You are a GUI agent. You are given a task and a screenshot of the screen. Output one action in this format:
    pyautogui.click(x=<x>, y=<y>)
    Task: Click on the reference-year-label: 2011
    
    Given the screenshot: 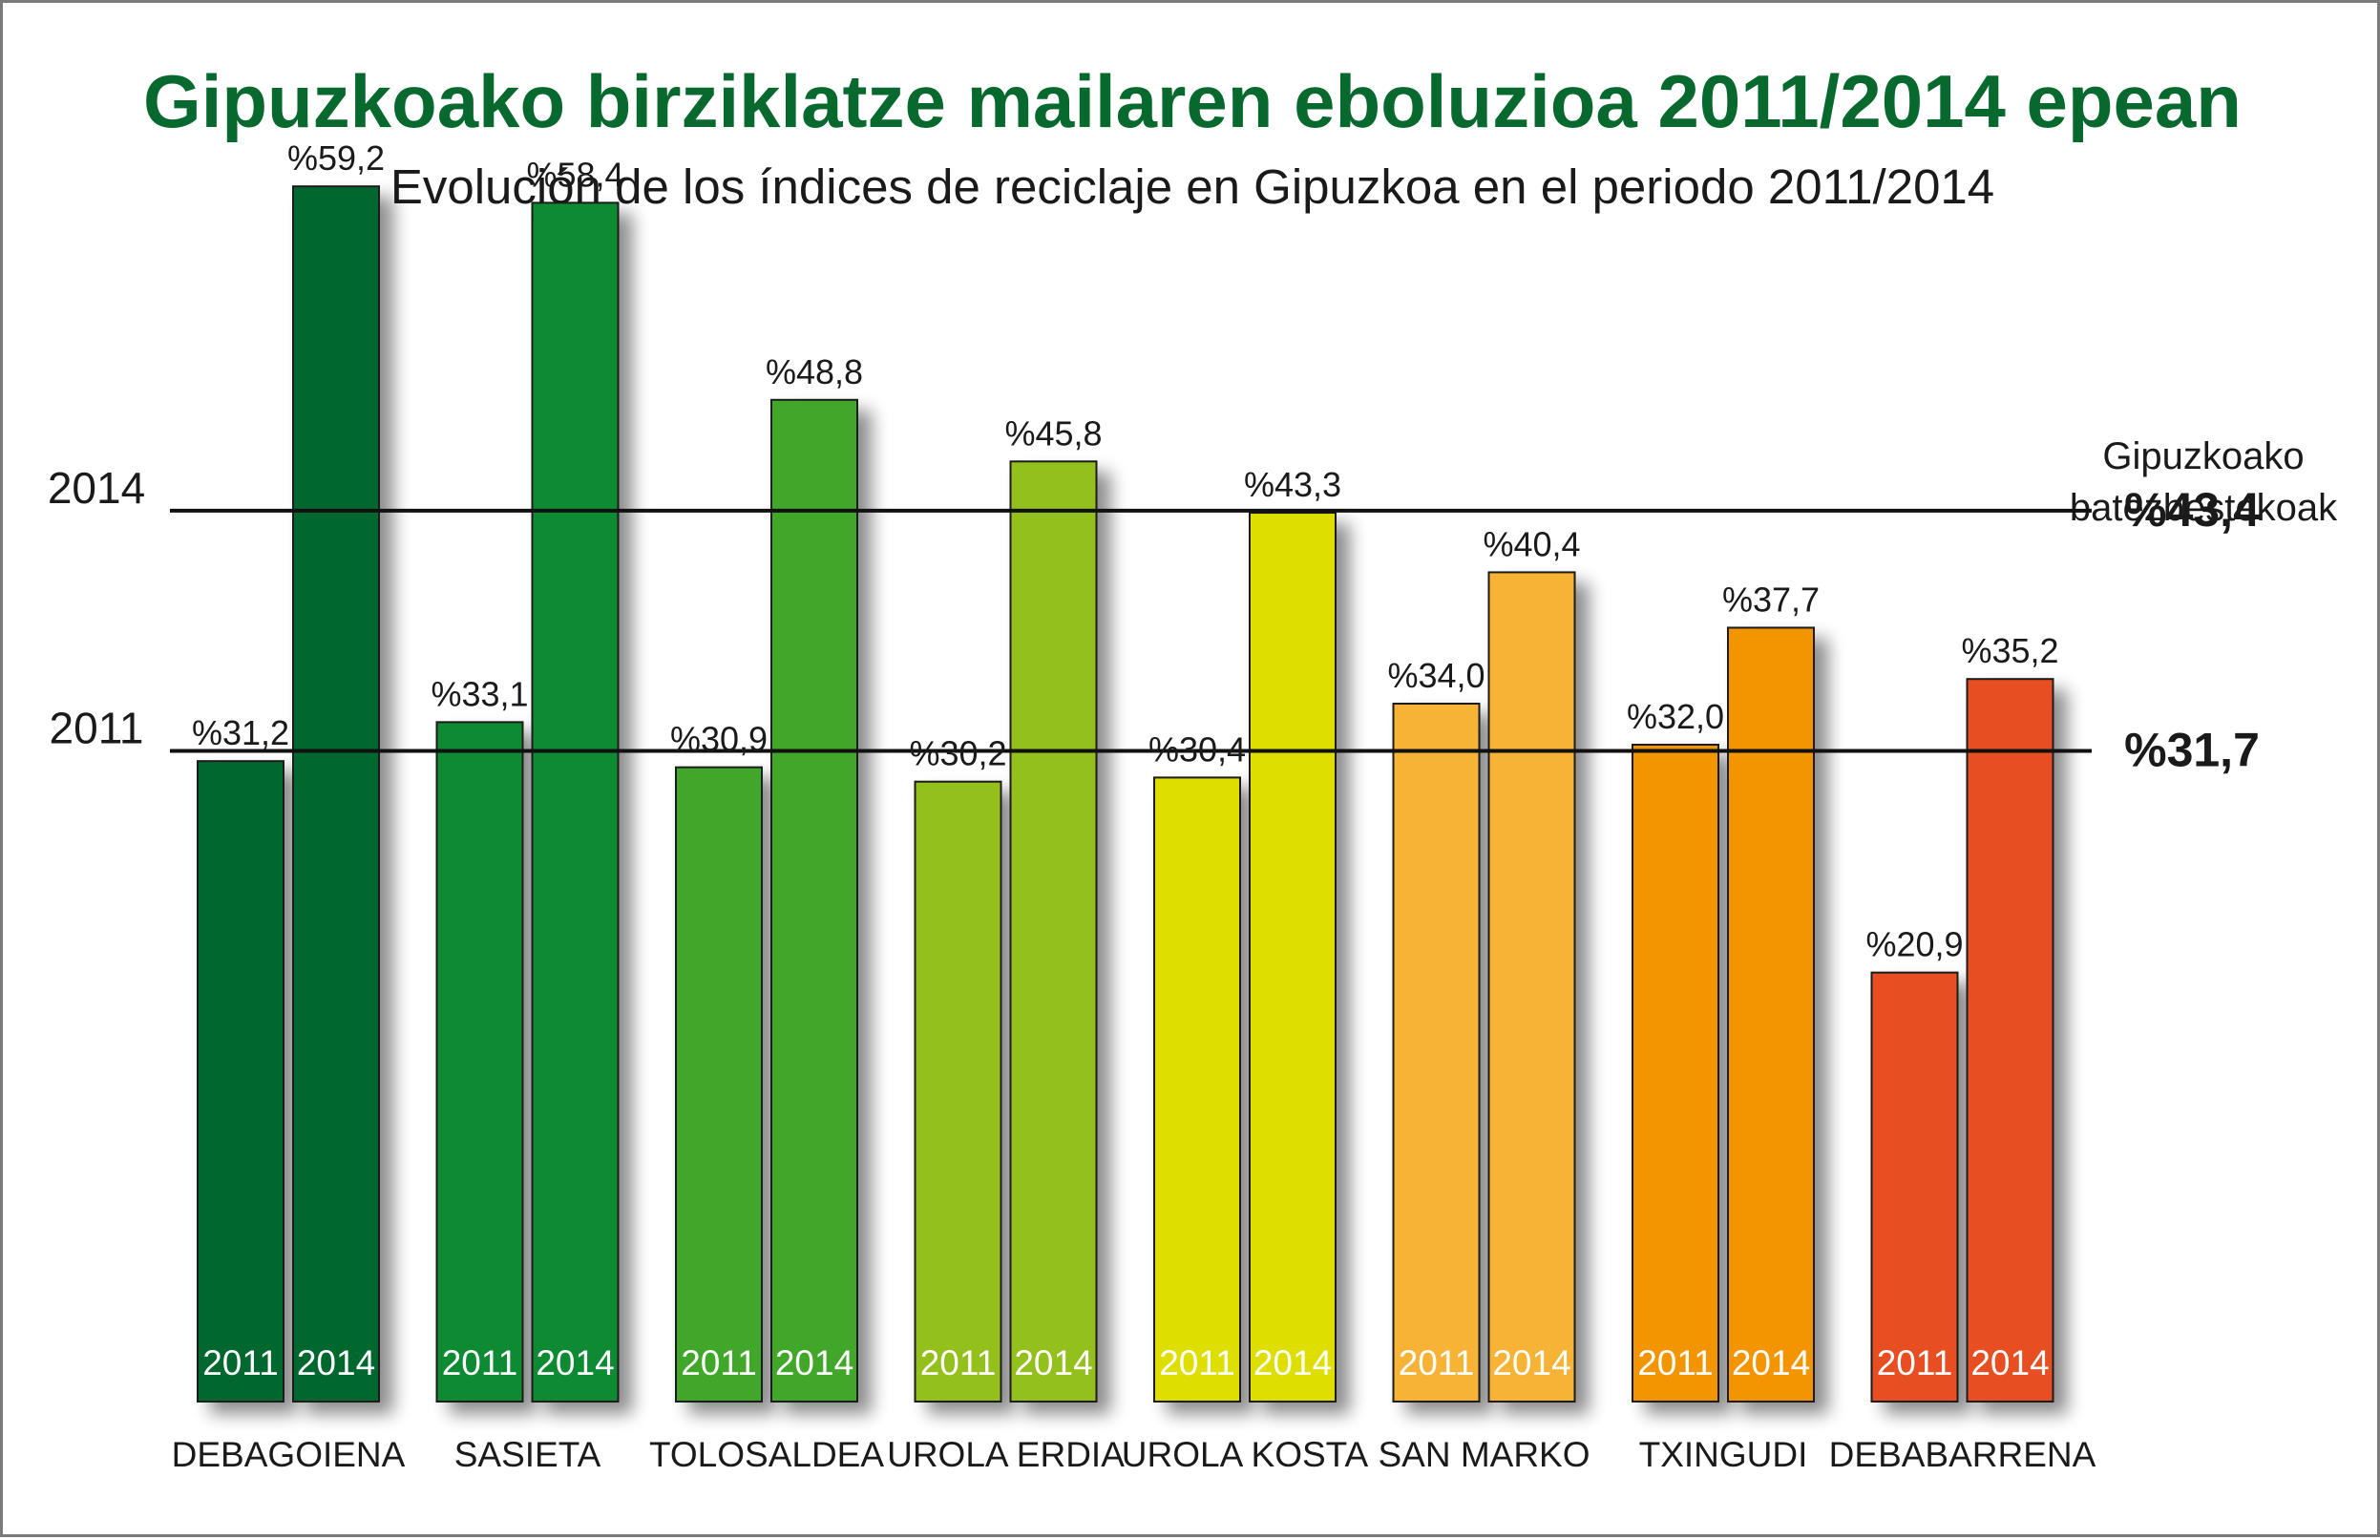 What is the action you would take?
    pyautogui.click(x=97, y=727)
    